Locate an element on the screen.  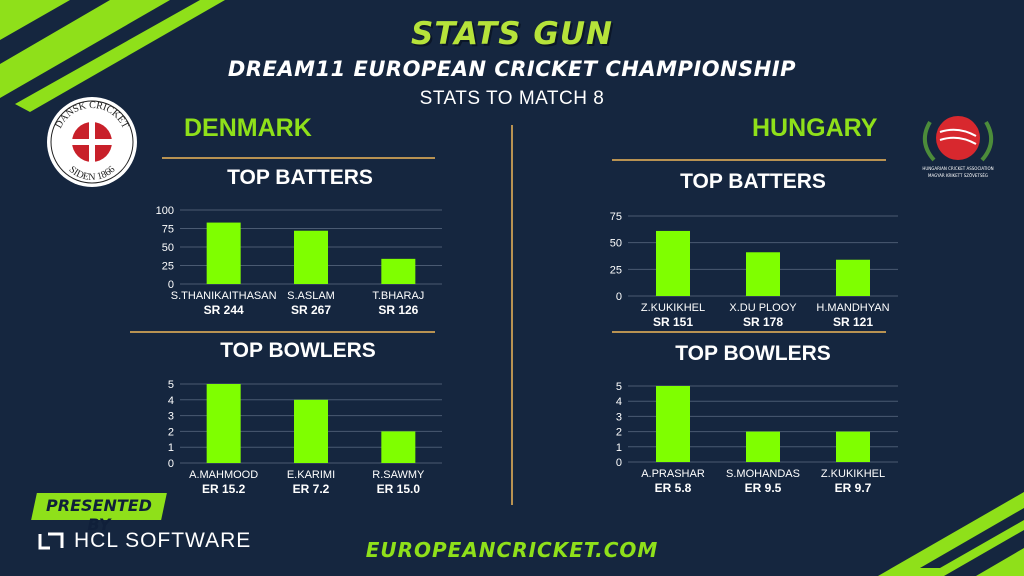
team-name-right: HUNGARY is located at coordinates (815, 128).